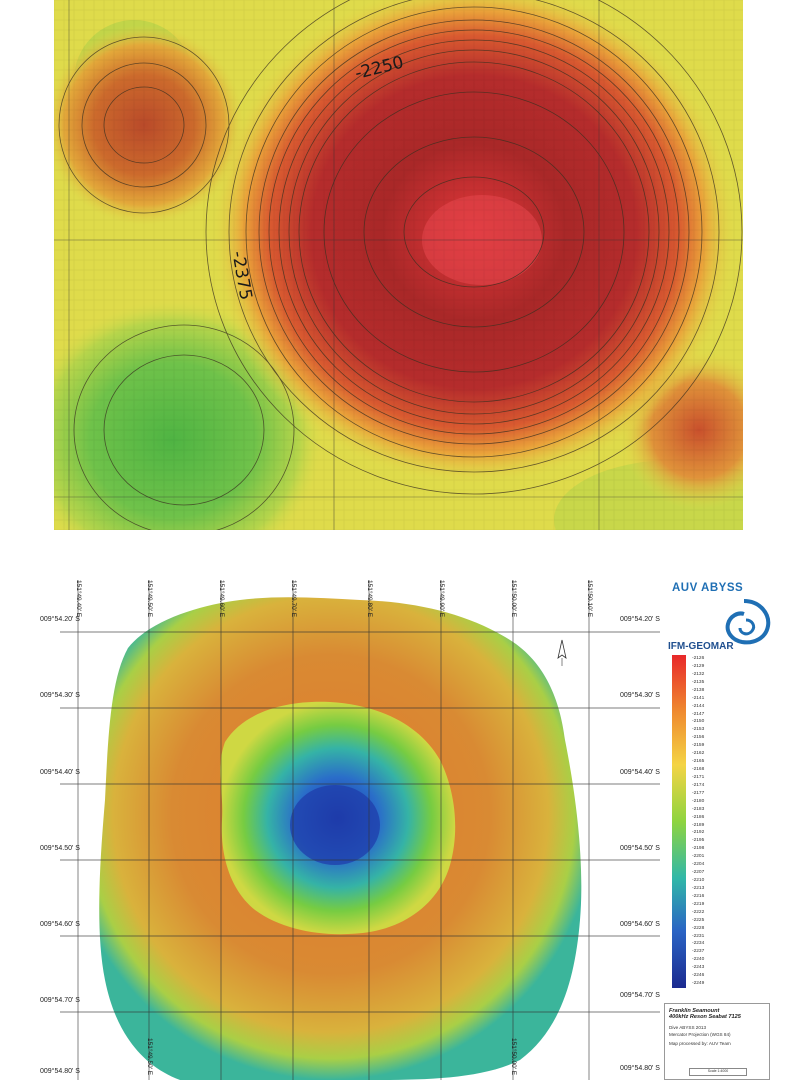  I want to click on auv-abyss-logo: AUV ABYSS, so click(724, 613).